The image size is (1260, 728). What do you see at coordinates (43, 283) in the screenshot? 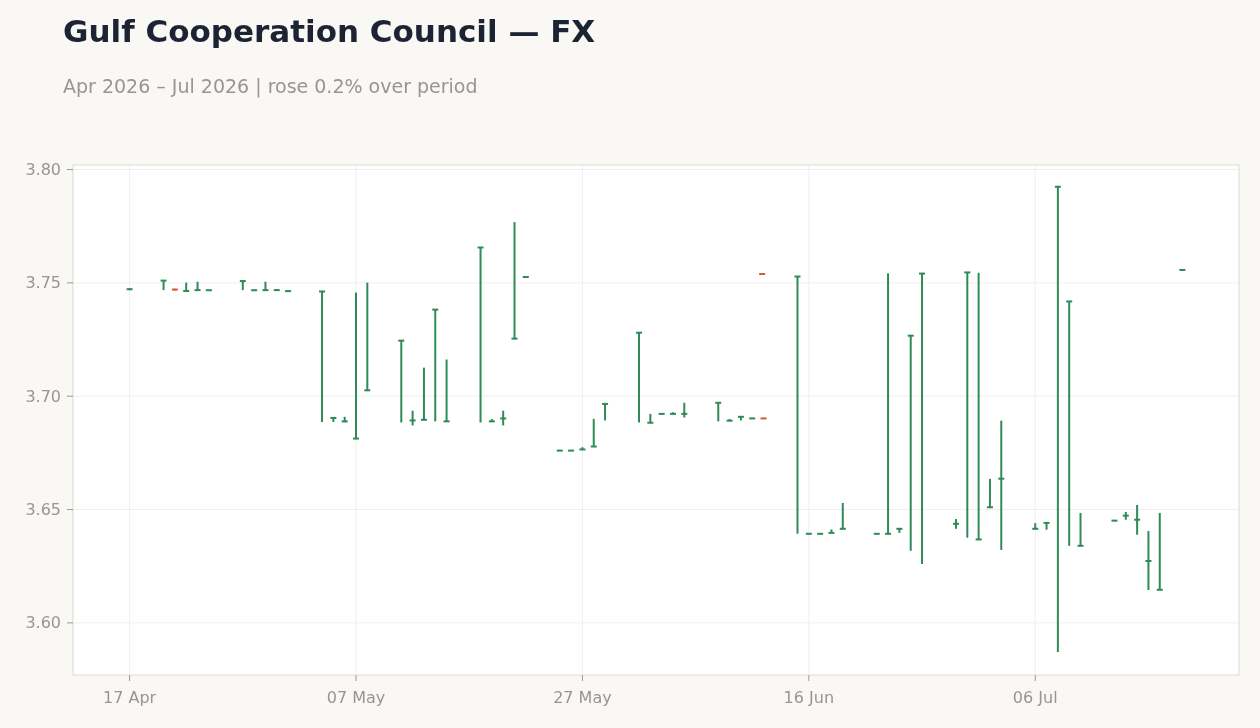
I see `y-tick-label: 3.75` at bounding box center [43, 283].